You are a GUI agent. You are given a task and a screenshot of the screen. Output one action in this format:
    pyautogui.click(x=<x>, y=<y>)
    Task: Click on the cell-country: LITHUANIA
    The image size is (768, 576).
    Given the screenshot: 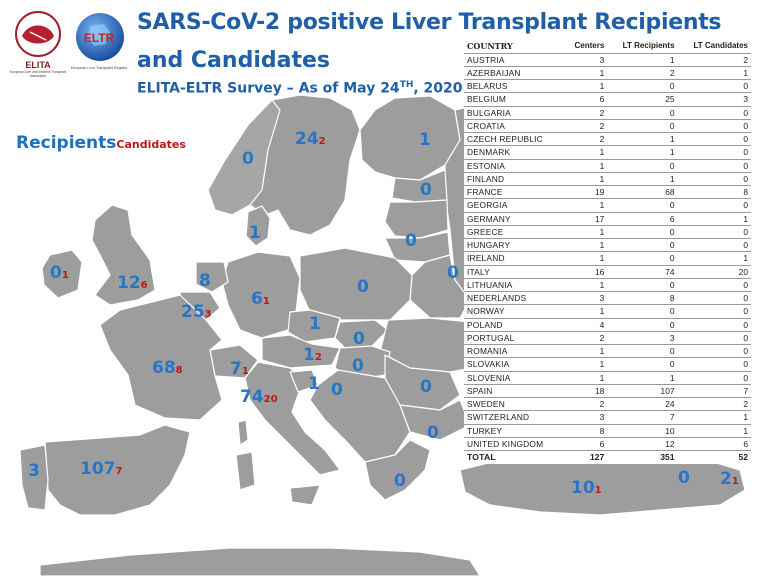 What is the action you would take?
    pyautogui.click(x=514, y=285)
    